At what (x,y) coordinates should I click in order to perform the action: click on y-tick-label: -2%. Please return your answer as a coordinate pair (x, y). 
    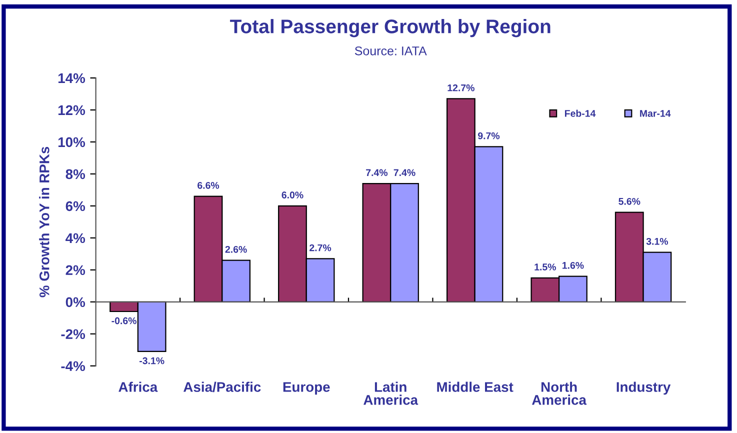
    Looking at the image, I should click on (73, 334).